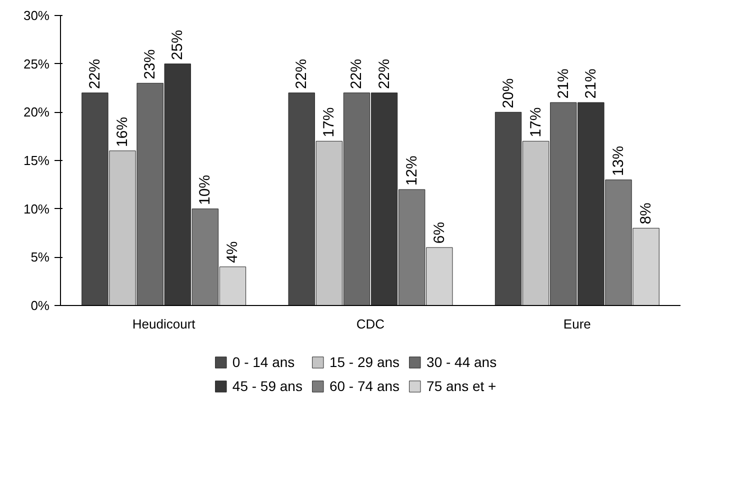  I want to click on data-label: 20%, so click(508, 93).